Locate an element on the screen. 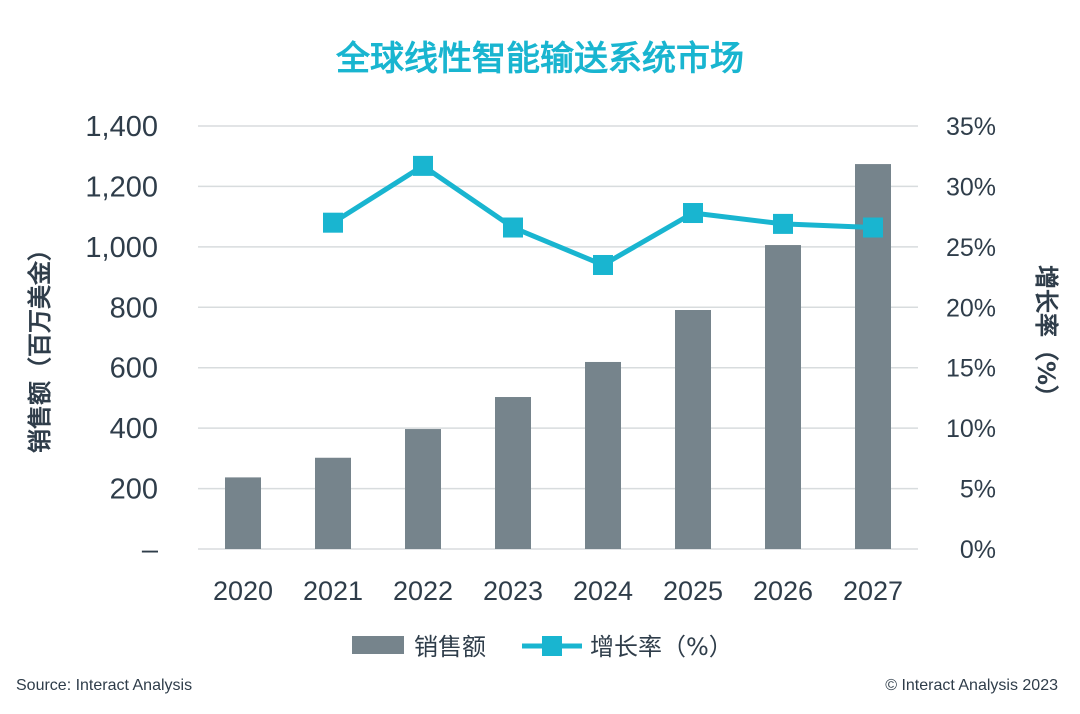  x-tick-label-2025: 2025 is located at coordinates (693, 591).